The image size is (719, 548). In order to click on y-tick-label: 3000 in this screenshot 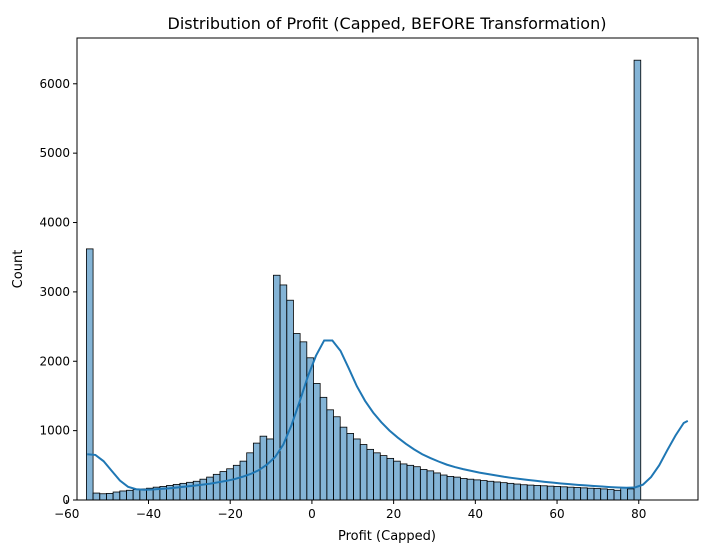, I will do `click(54, 292)`.